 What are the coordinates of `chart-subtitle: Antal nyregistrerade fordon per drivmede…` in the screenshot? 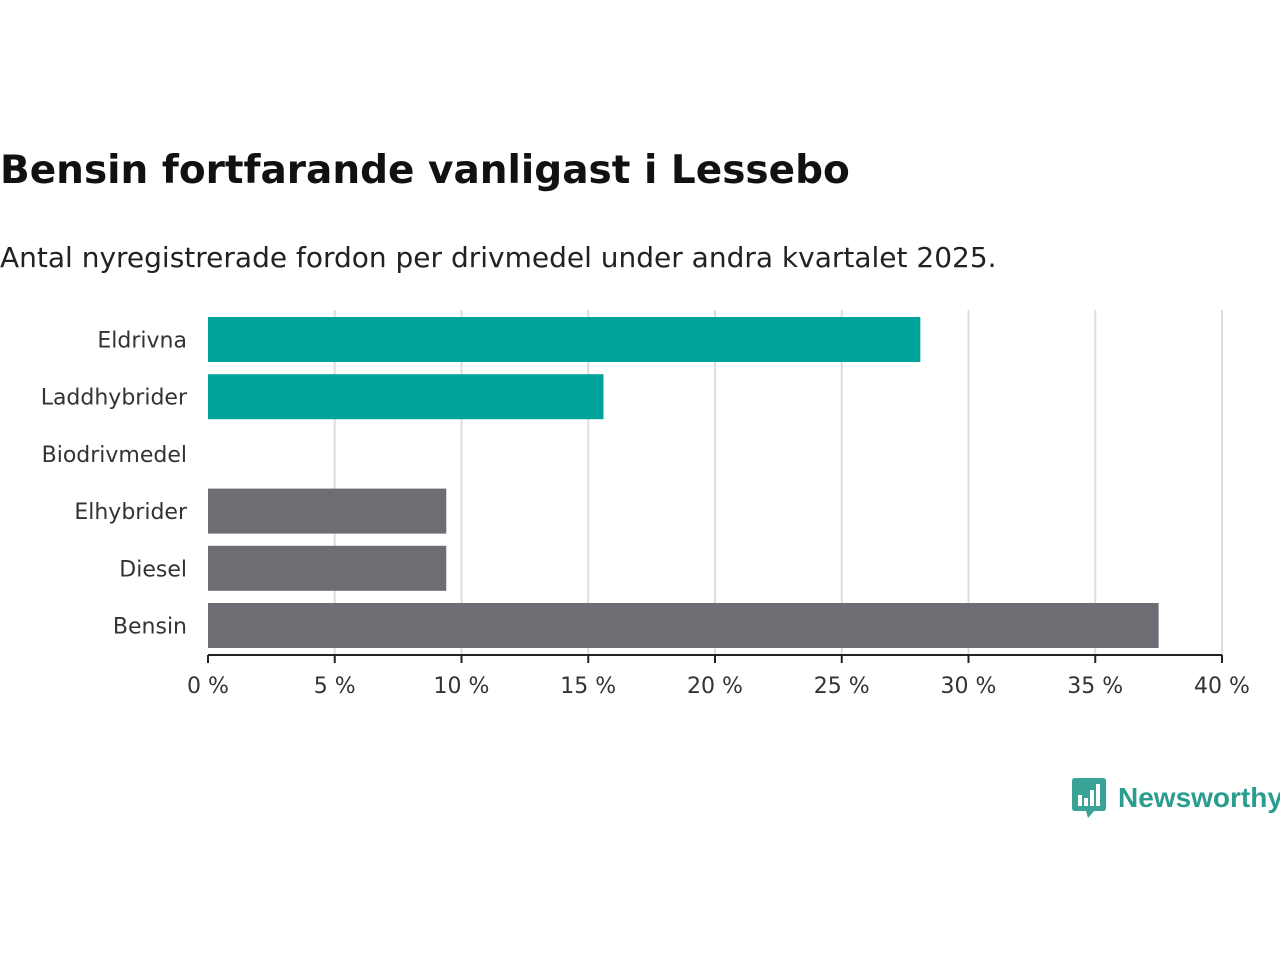 It's located at (498, 257).